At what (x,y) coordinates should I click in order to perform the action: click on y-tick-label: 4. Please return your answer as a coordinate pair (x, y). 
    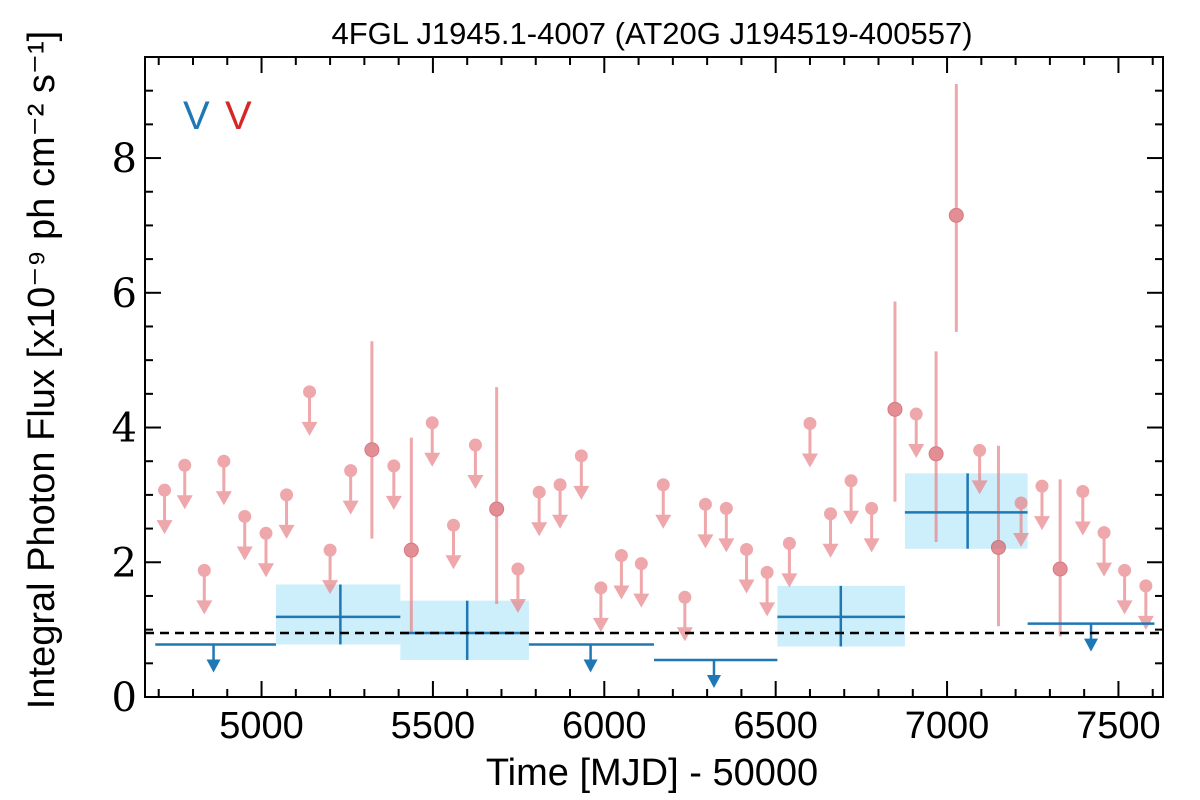
    Looking at the image, I should click on (124, 429).